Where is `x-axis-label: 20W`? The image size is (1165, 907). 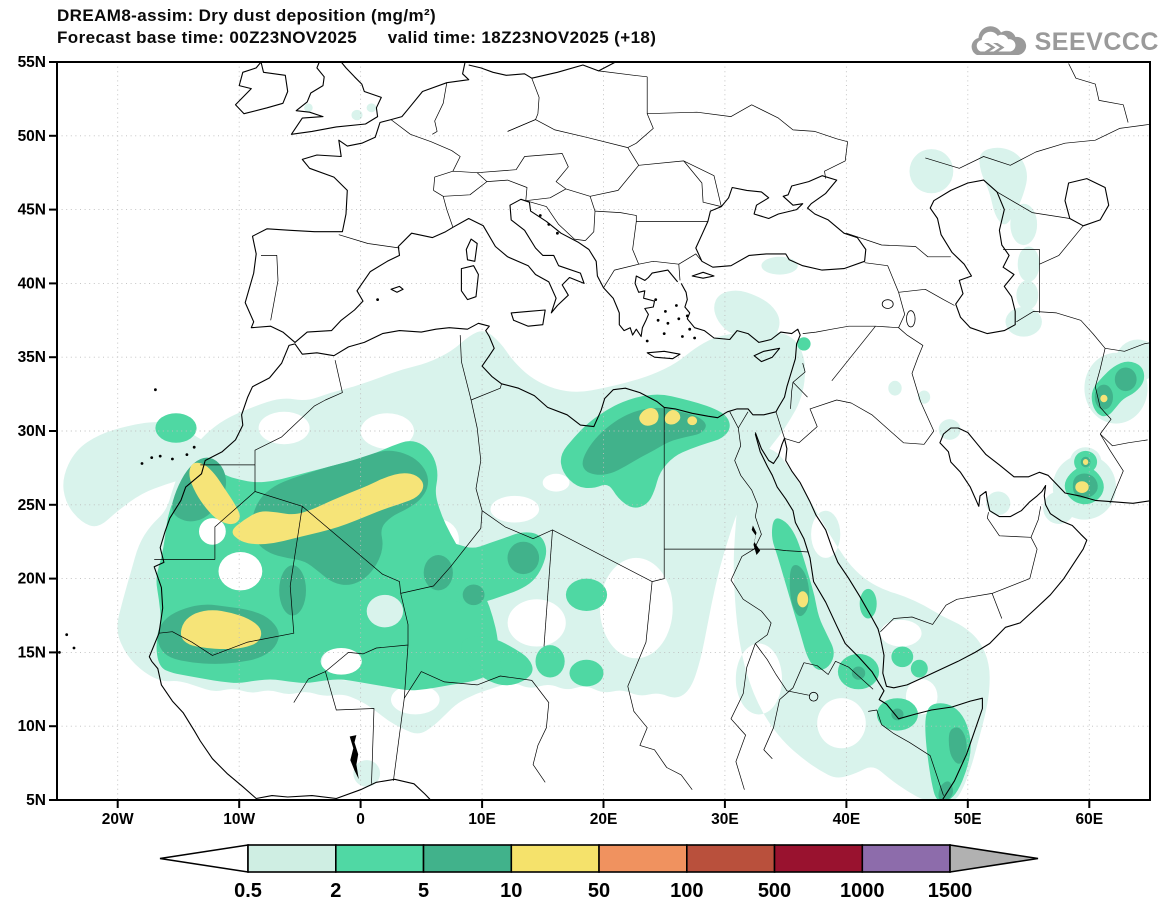
x-axis-label: 20W is located at coordinates (118, 819).